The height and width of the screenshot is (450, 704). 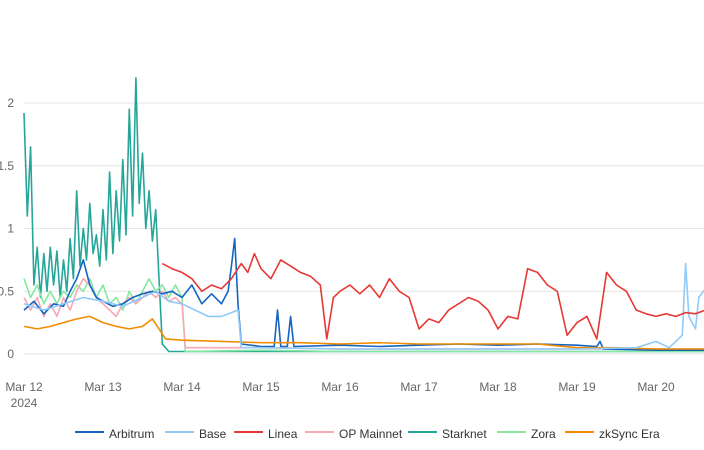 I want to click on legend-label: zkSync Era, so click(x=629, y=434).